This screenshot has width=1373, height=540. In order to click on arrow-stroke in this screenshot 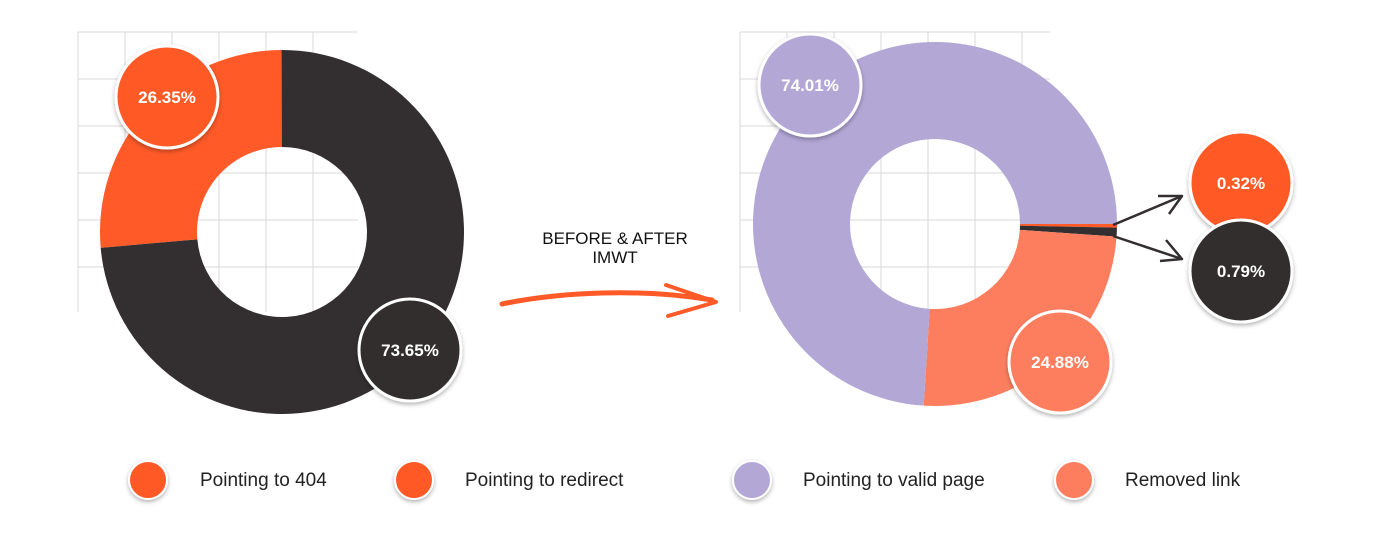, I will do `click(607, 298)`.